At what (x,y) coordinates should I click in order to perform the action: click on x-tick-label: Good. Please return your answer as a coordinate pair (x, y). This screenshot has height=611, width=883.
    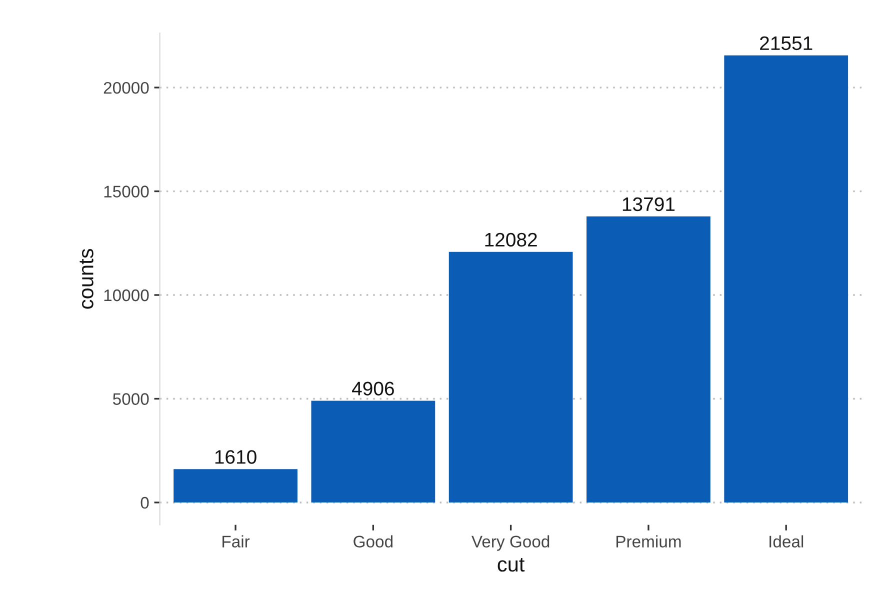
    Looking at the image, I should click on (373, 541).